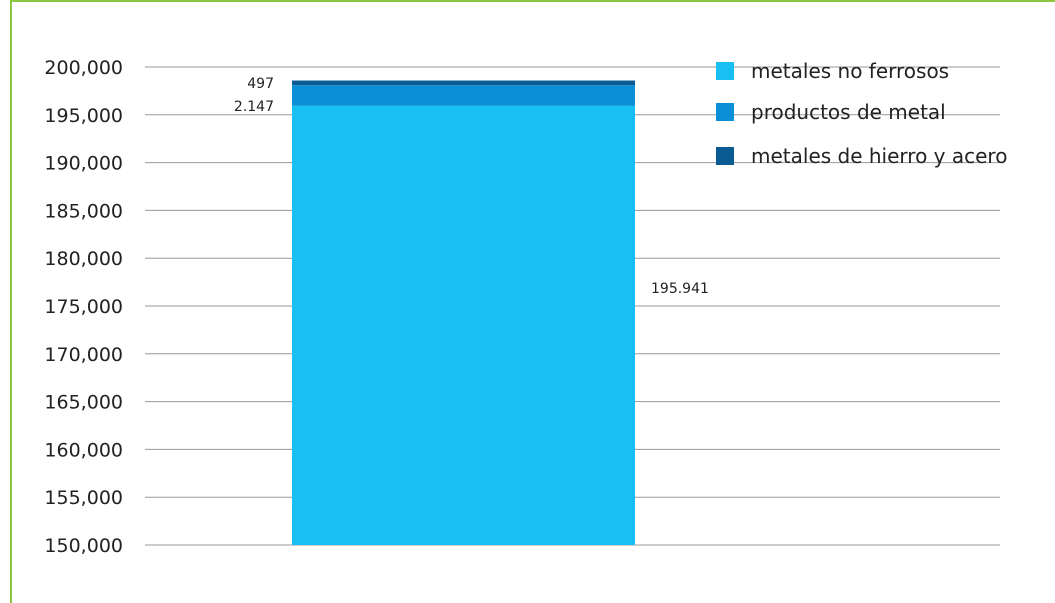 The image size is (1055, 603). I want to click on y-tick-label: 180,000, so click(83, 259).